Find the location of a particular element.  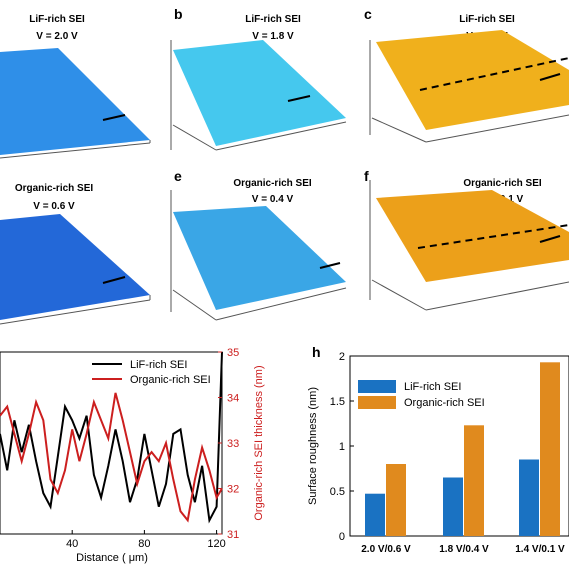

panel-f: f Organic-rich SEI V = 0.1 V is located at coordinates (465, 249).